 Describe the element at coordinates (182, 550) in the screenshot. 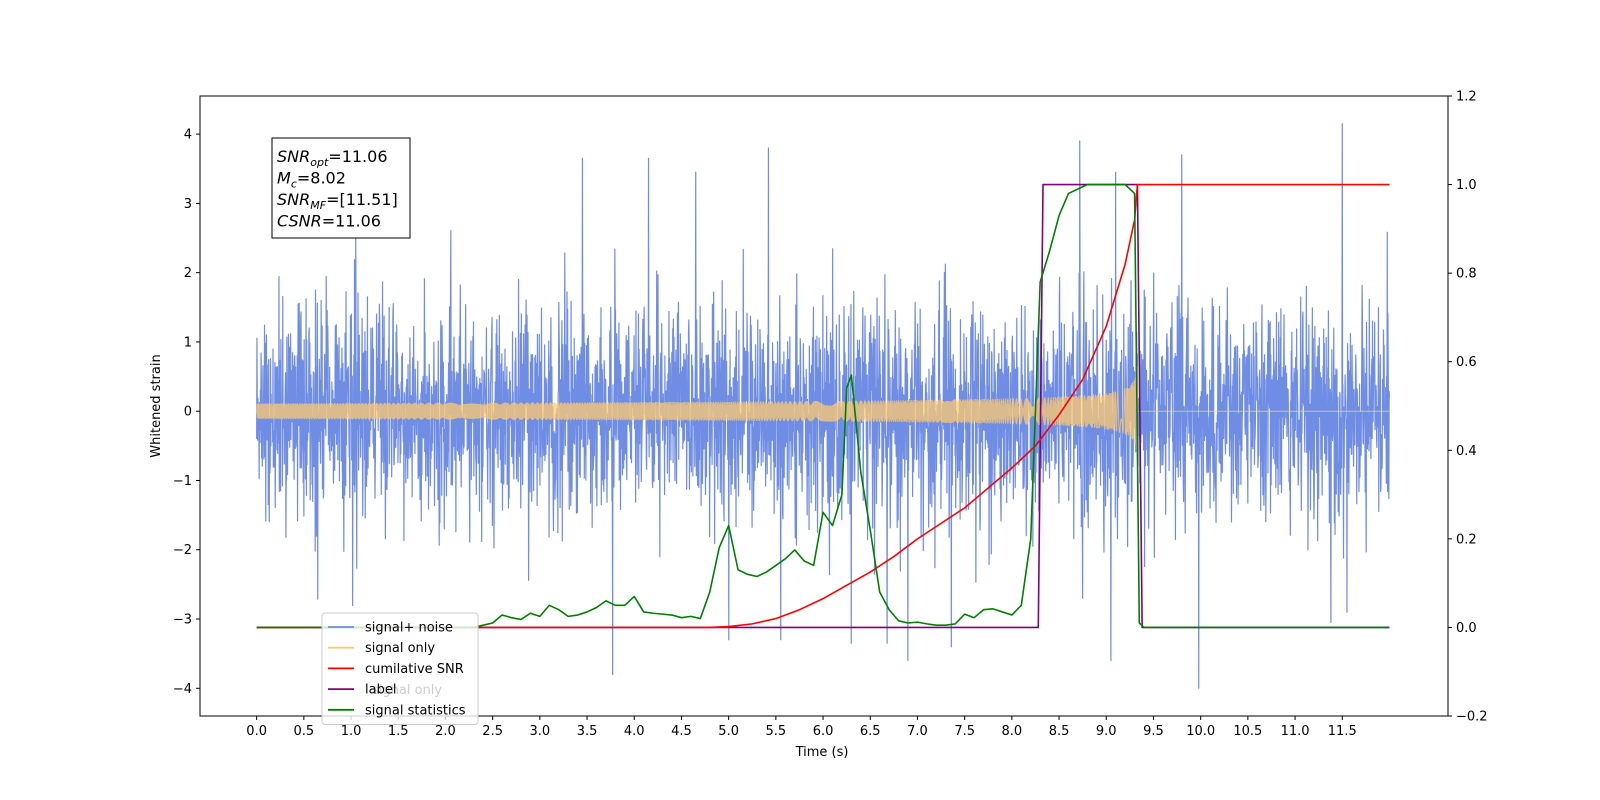

I see `y-tick-label: −2` at that location.